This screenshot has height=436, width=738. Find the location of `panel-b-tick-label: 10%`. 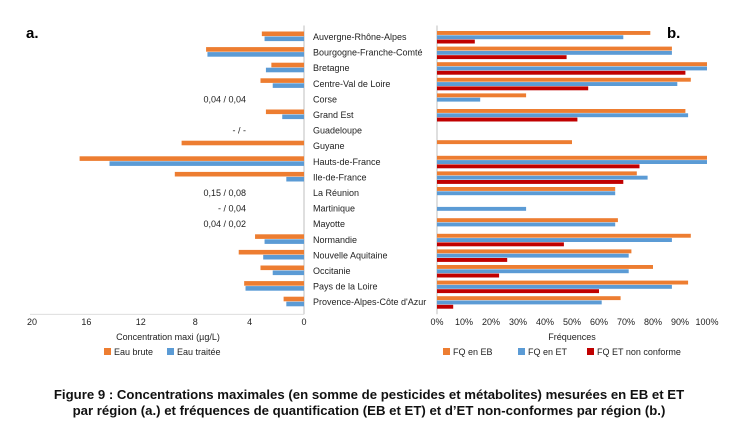

panel-b-tick-label: 10% is located at coordinates (464, 322).